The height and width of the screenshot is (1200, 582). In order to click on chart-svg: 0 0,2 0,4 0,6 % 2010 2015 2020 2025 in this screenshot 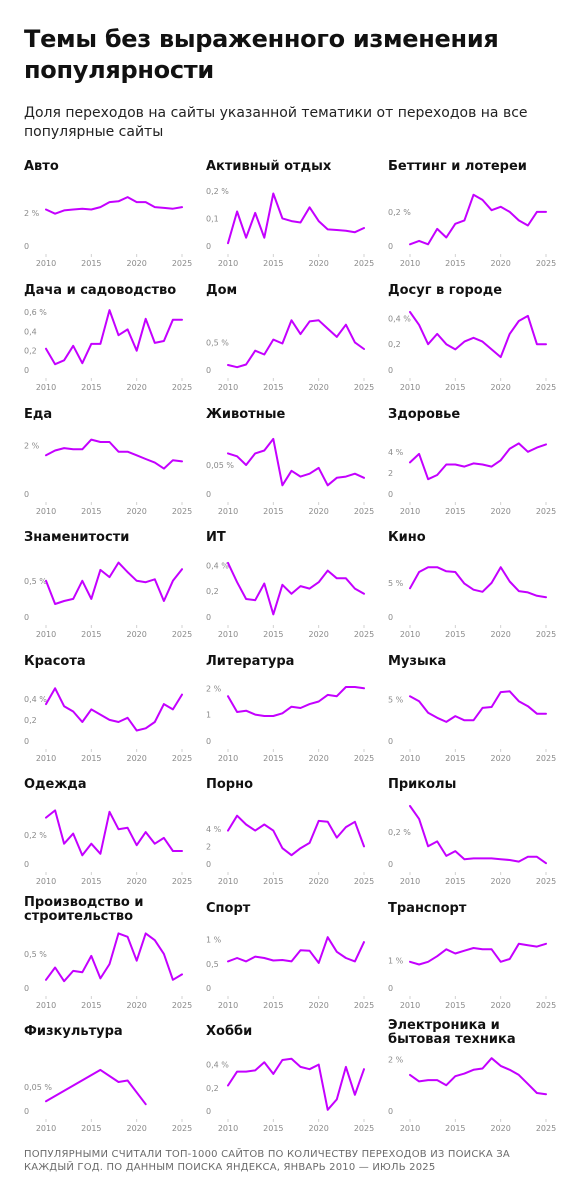, I will do `click(108, 350)`.